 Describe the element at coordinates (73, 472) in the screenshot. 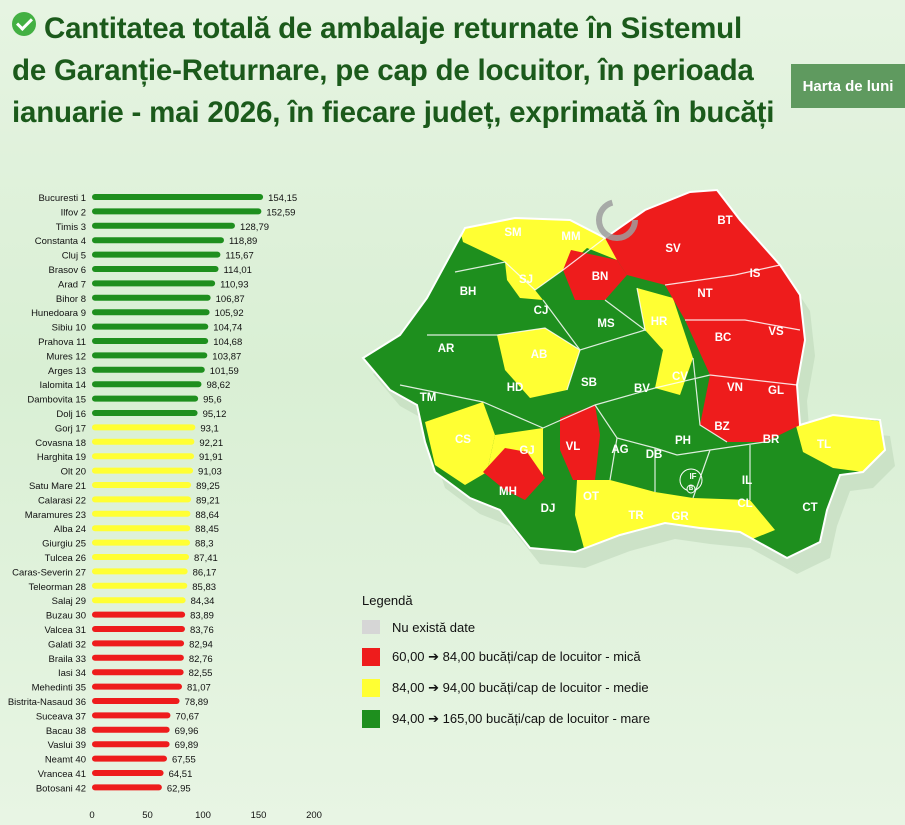

I see `category-label: Olt 20` at that location.